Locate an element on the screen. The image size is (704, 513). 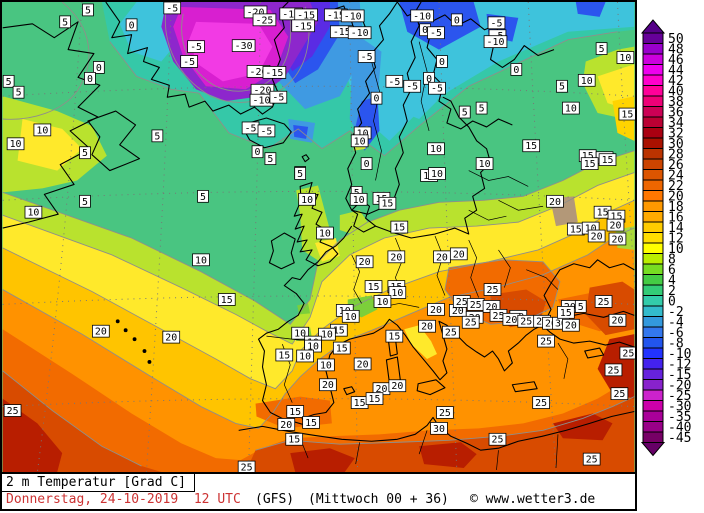
scale-value: -20 is located at coordinates (679, 385).